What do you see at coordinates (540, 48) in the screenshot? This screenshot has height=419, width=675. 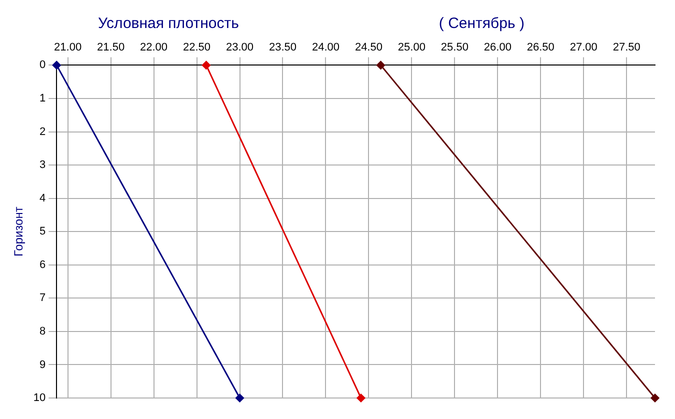 I see `x-tick-label: 26.50` at bounding box center [540, 48].